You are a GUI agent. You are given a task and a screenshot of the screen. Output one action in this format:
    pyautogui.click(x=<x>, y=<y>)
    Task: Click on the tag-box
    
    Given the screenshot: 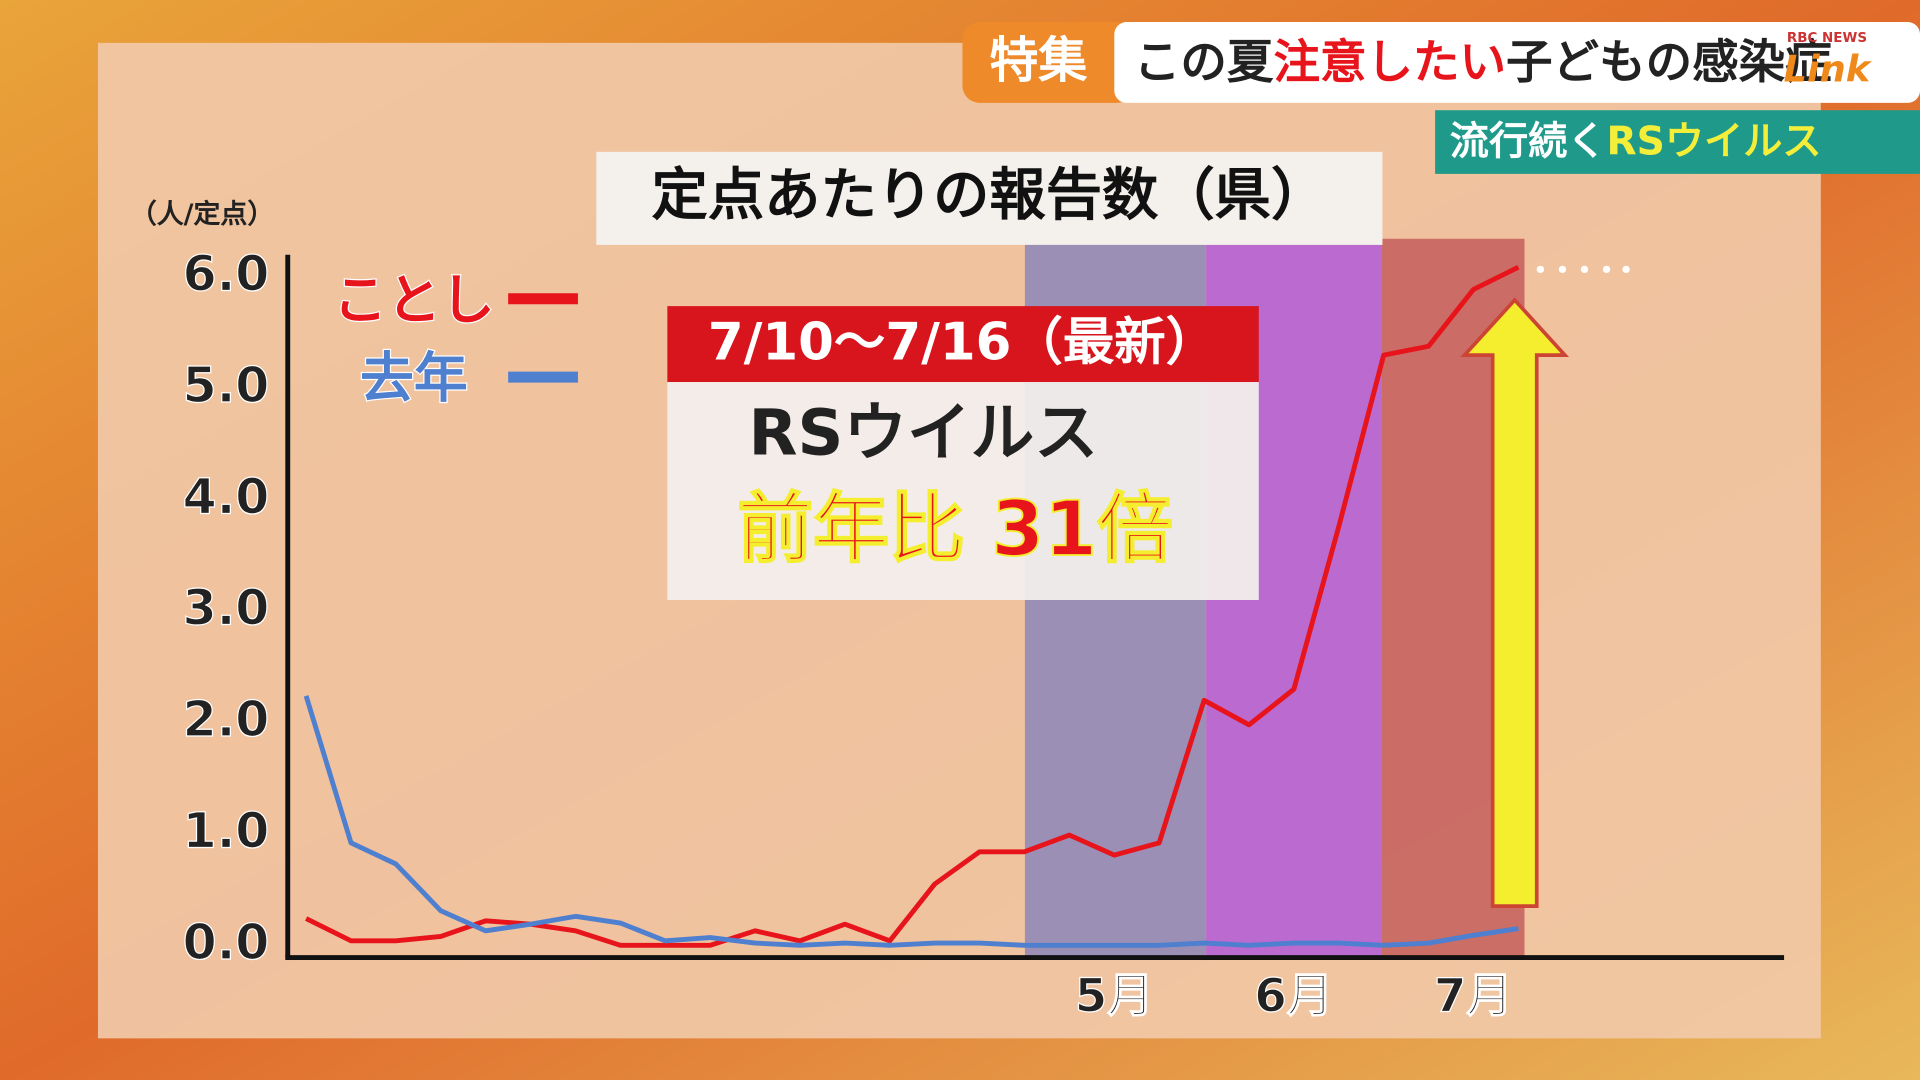 What is the action you would take?
    pyautogui.click(x=1048, y=62)
    